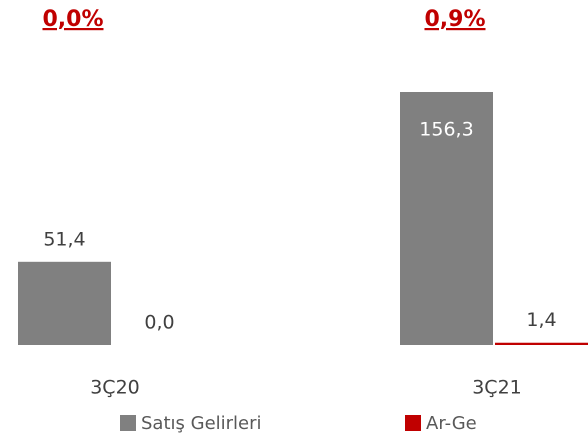 Image resolution: width=588 pixels, height=442 pixels. Describe the element at coordinates (159, 323) in the screenshot. I see `value-label: 0,0` at that location.